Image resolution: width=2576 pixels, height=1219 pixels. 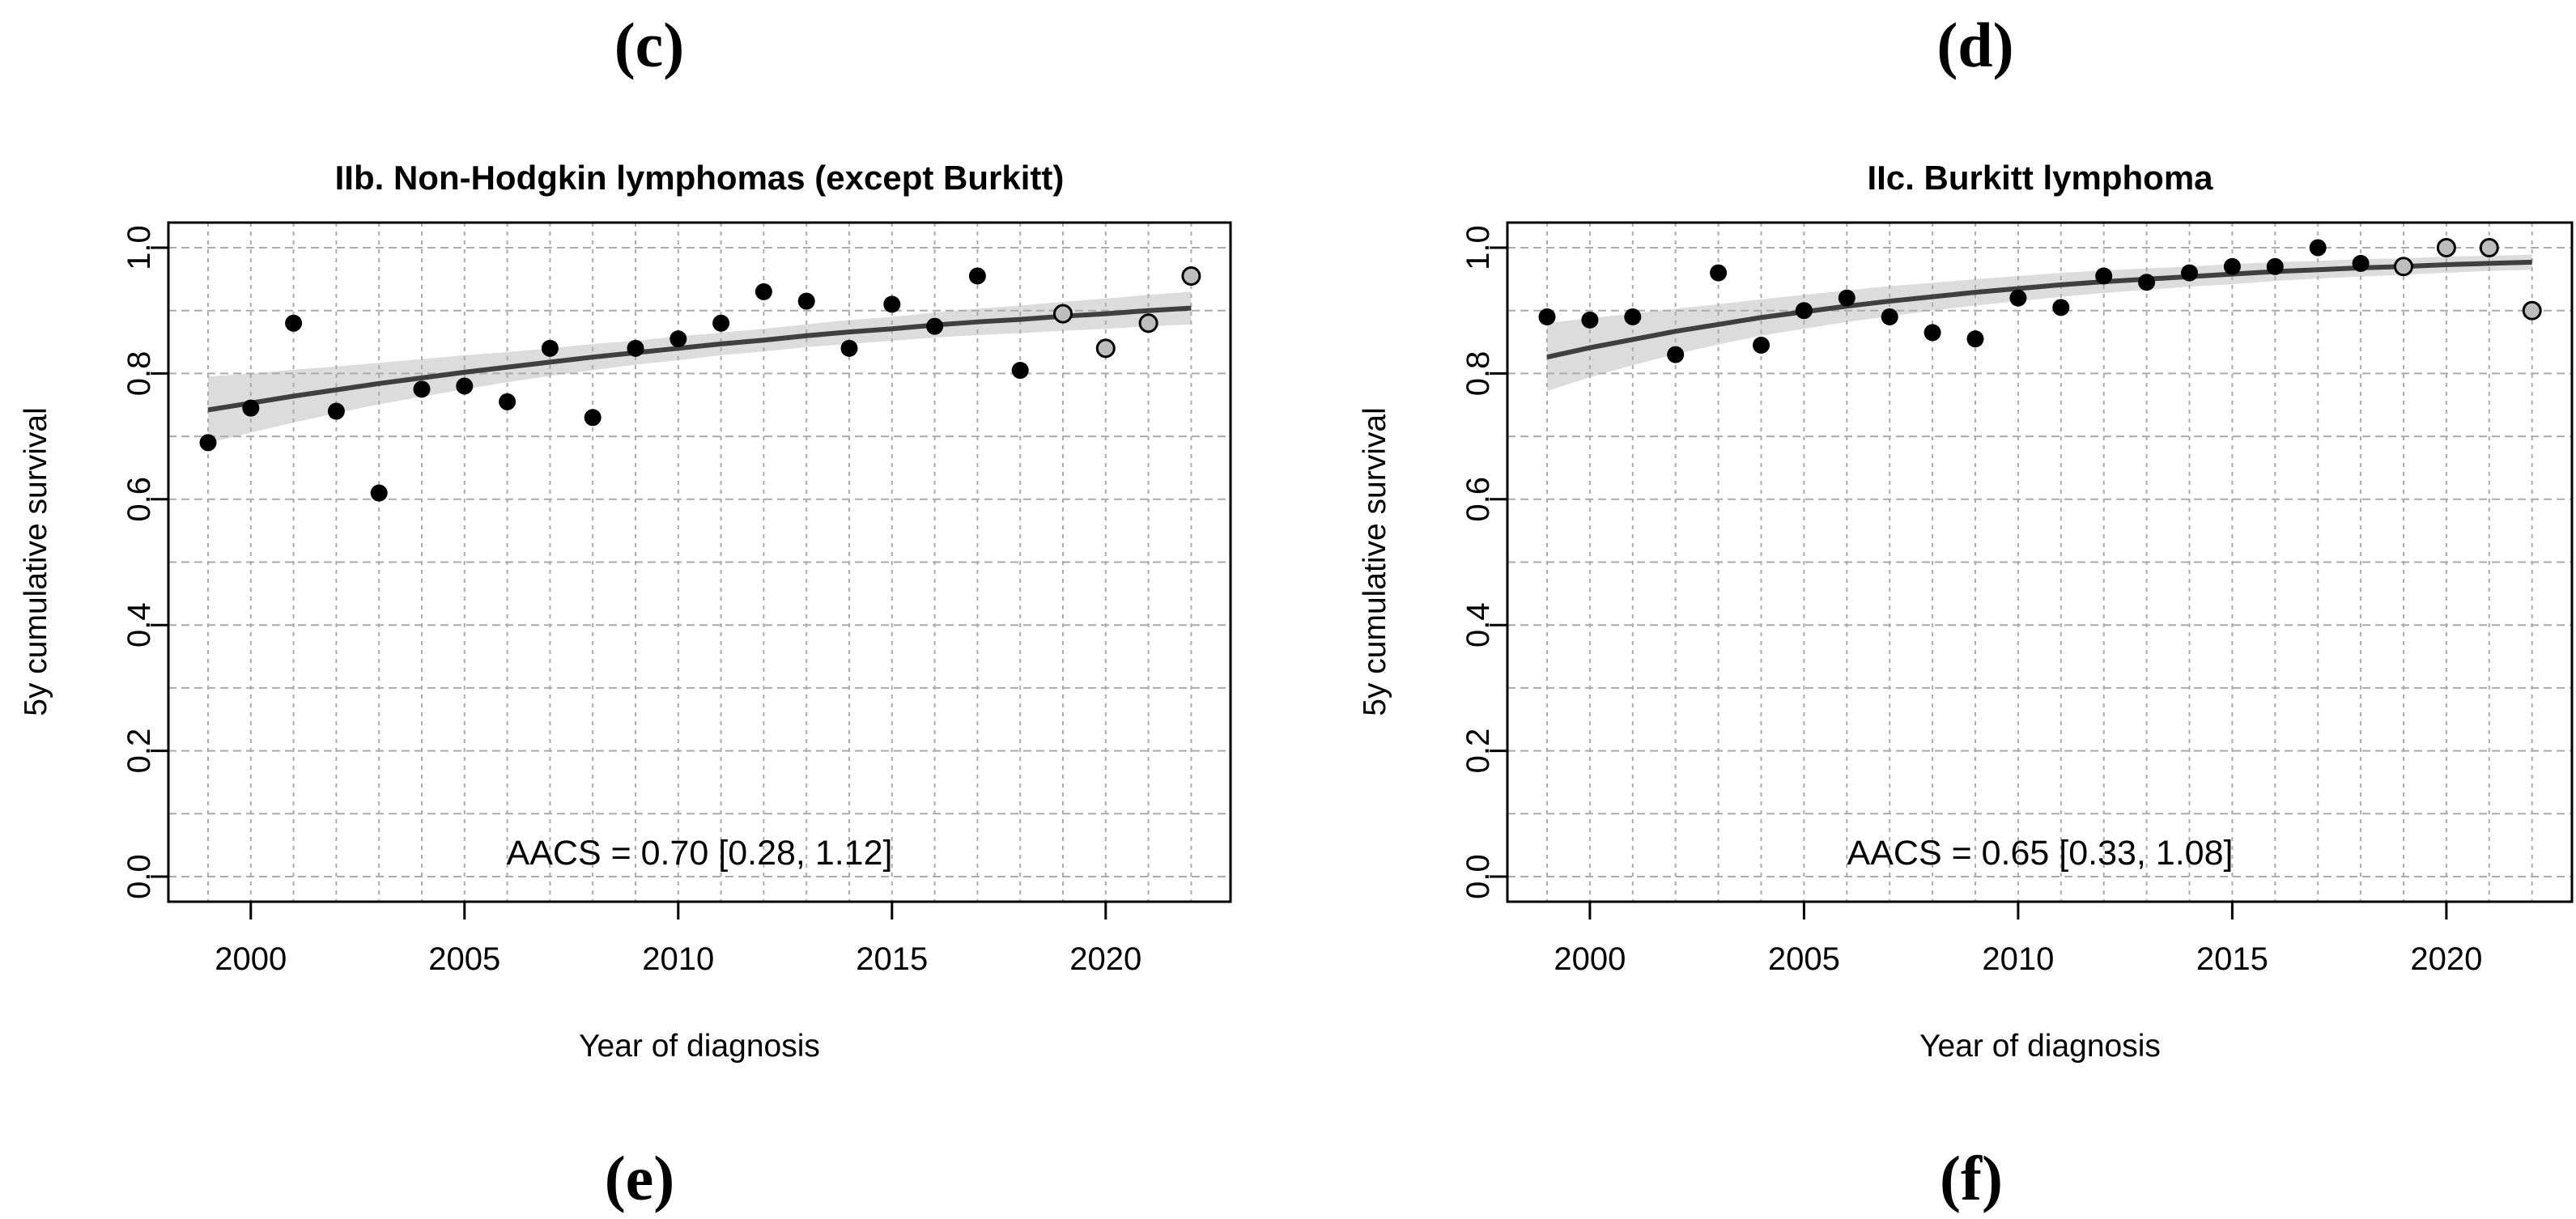 I want to click on panel-label-d: (d), so click(x=1975, y=45).